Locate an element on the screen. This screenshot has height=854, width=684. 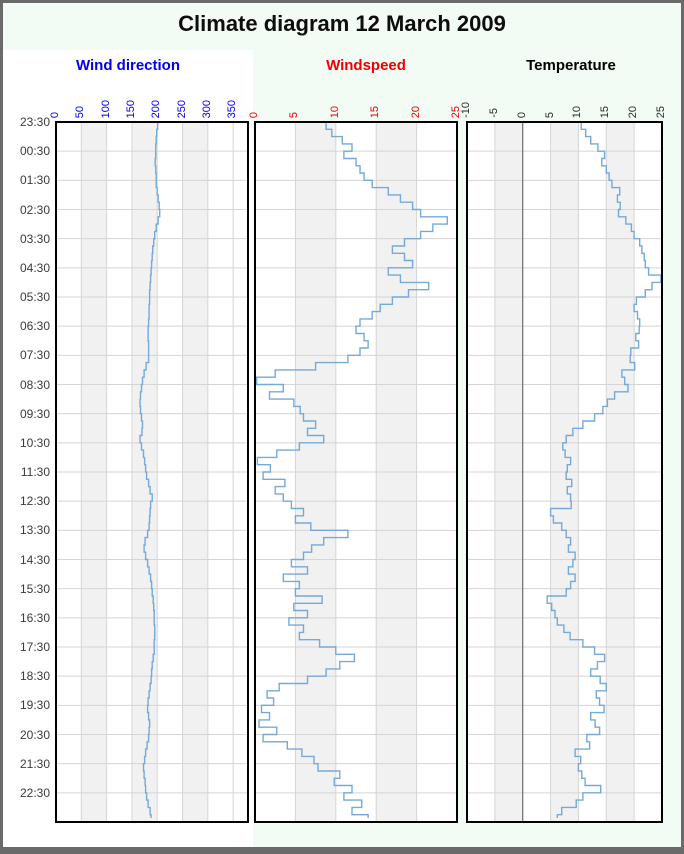
windspeed-title: Windspeed is located at coordinates (366, 65).